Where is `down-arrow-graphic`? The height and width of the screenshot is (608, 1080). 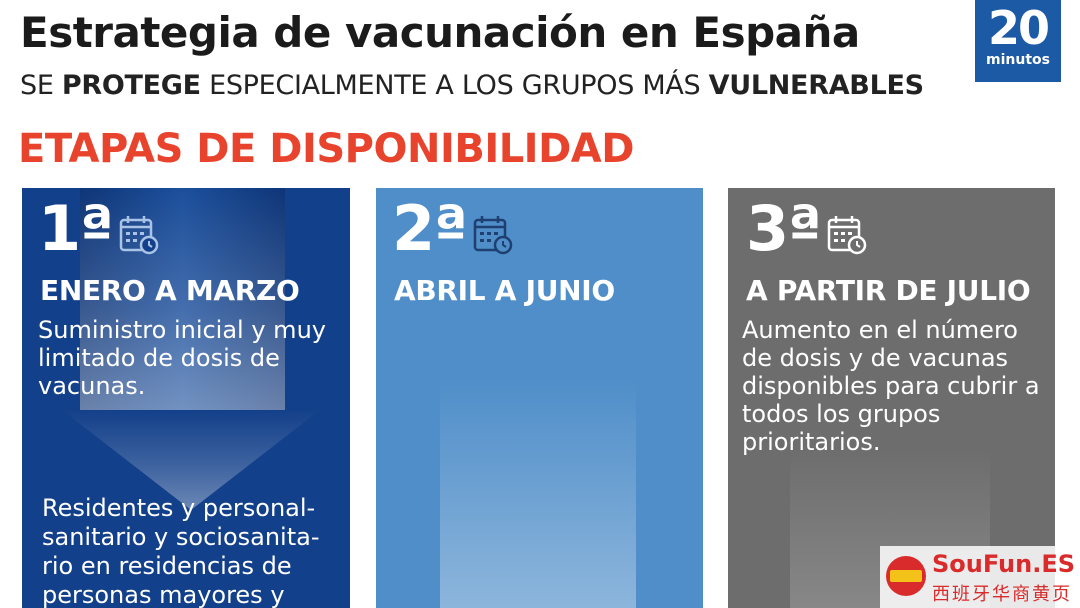 down-arrow-graphic is located at coordinates (191, 349).